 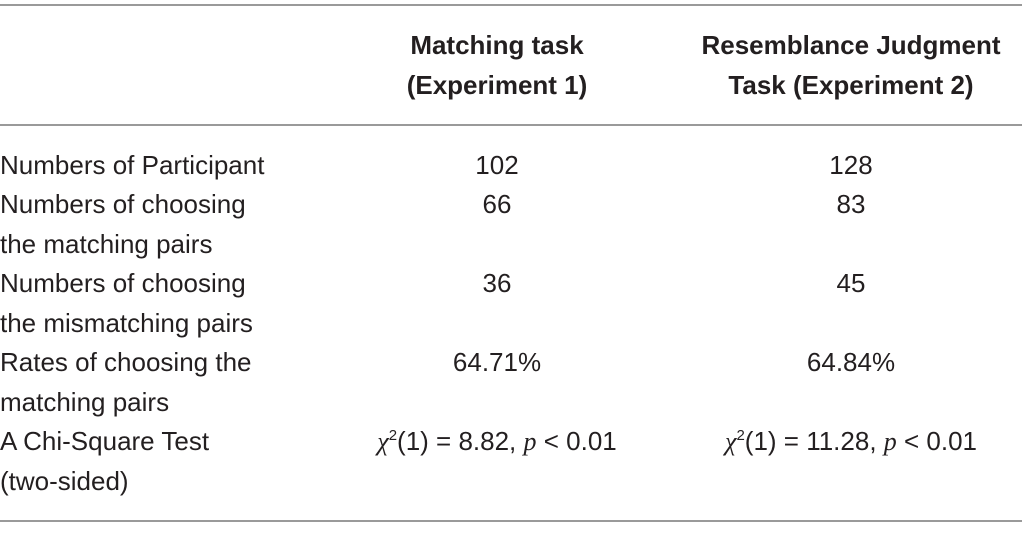 What do you see at coordinates (460, 441) in the screenshot?
I see `stat-args: (1) = 8.82,` at bounding box center [460, 441].